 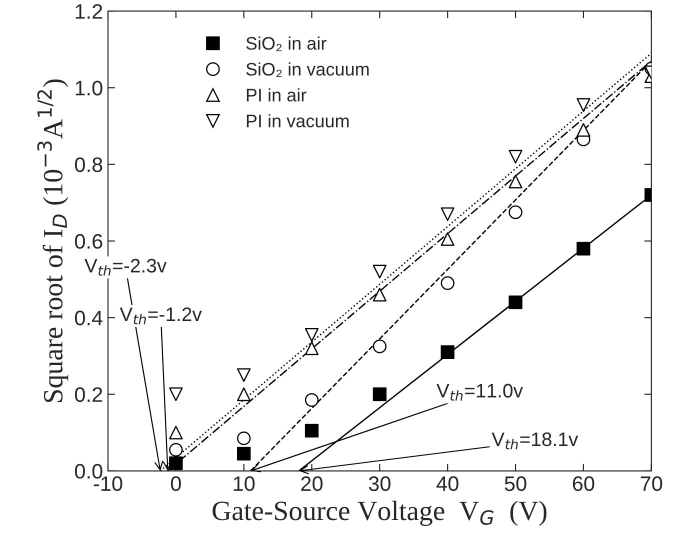 I want to click on legend-label: SiO₂ in vacuum, so click(x=307, y=70).